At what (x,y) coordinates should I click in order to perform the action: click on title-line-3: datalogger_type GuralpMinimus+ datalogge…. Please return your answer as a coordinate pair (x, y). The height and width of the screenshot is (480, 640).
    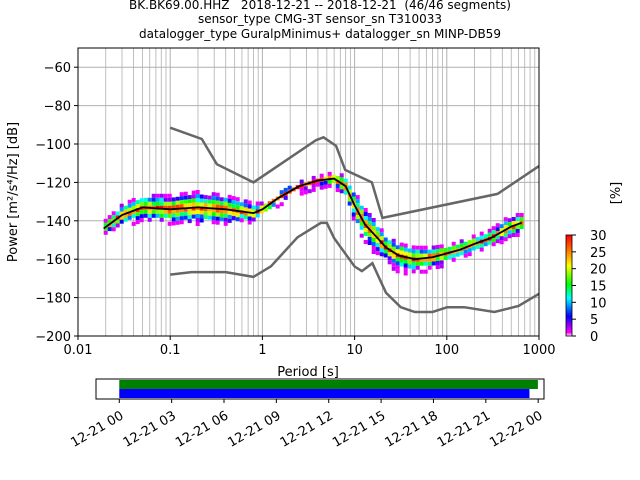
    Looking at the image, I should click on (320, 34).